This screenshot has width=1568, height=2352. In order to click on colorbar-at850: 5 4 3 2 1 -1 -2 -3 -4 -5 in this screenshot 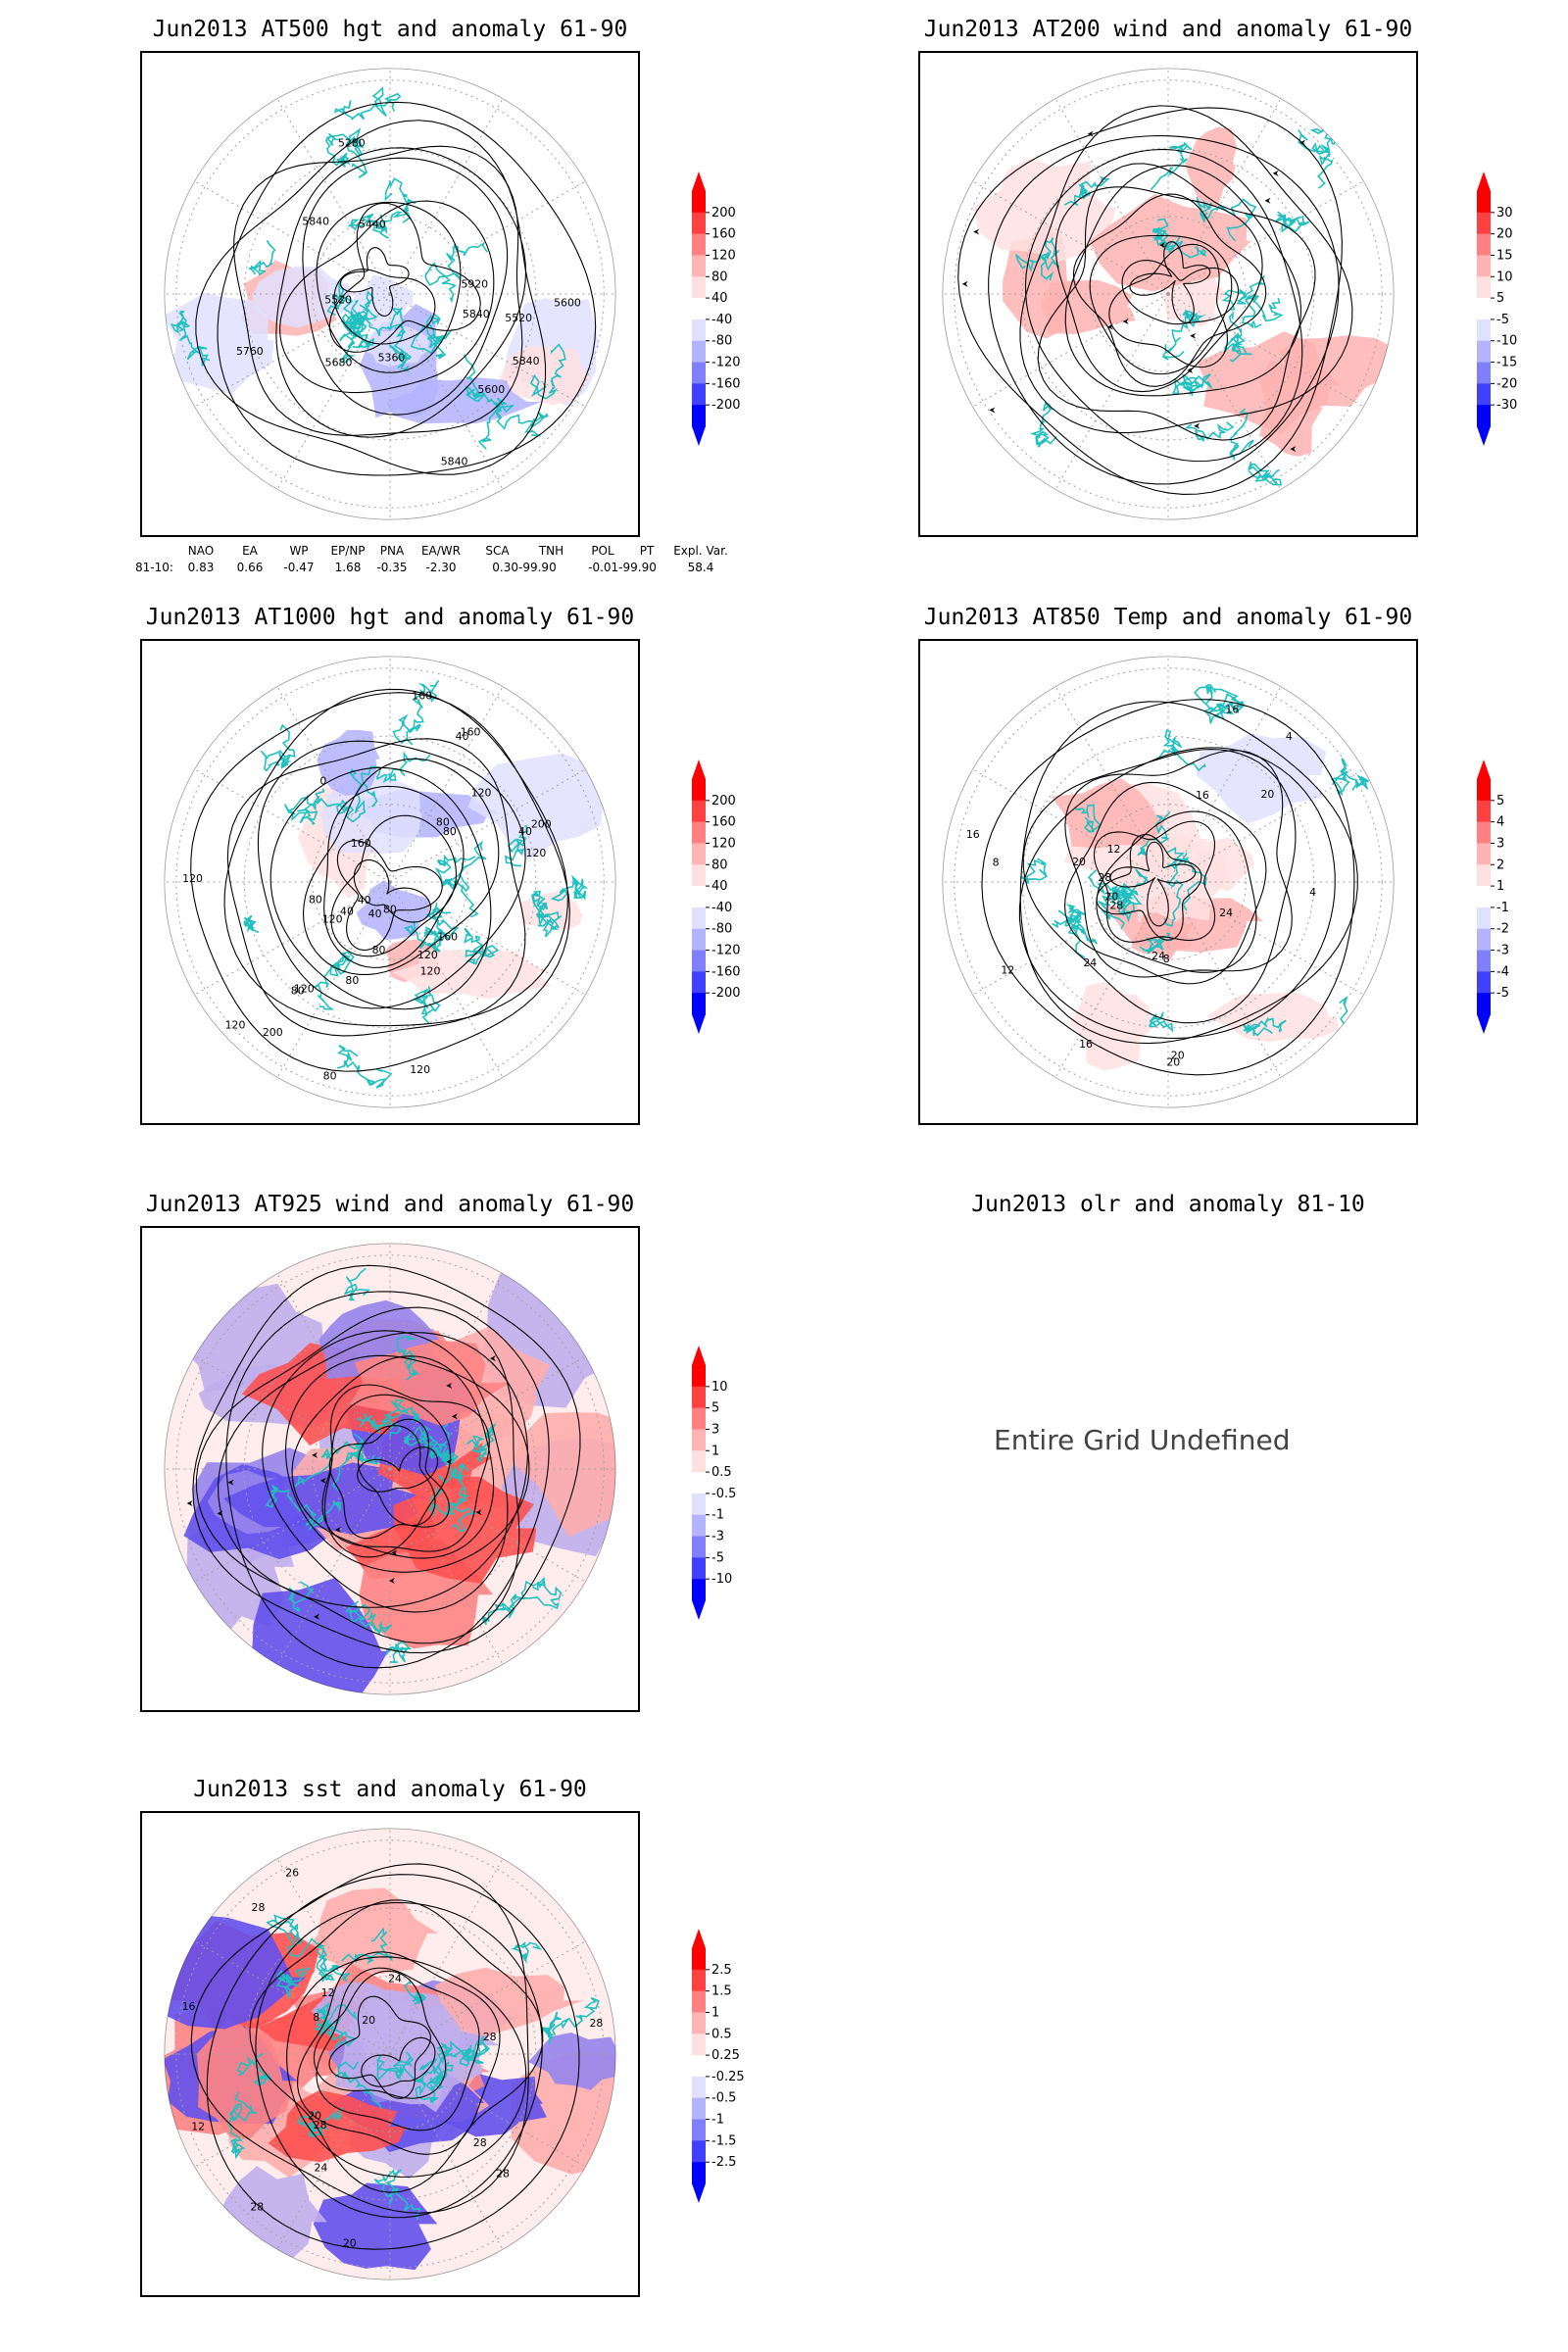, I will do `click(1517, 897)`.